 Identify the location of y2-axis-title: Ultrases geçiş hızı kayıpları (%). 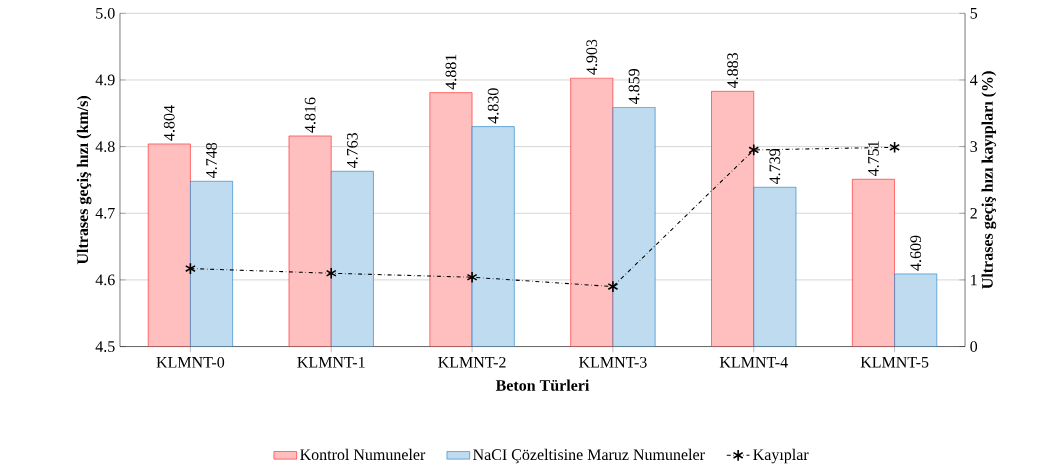
(989, 180).